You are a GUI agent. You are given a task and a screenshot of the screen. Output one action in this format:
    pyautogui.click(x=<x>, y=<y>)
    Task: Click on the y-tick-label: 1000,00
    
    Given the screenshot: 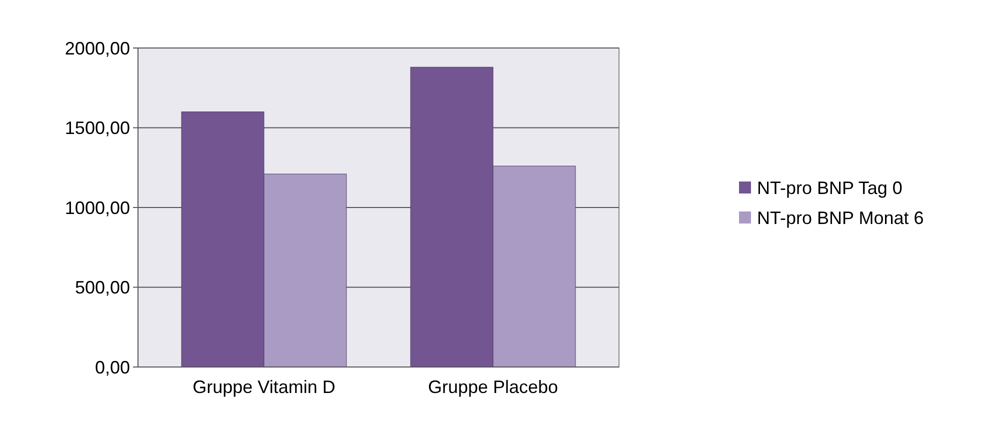 What is the action you would take?
    pyautogui.click(x=97, y=208)
    